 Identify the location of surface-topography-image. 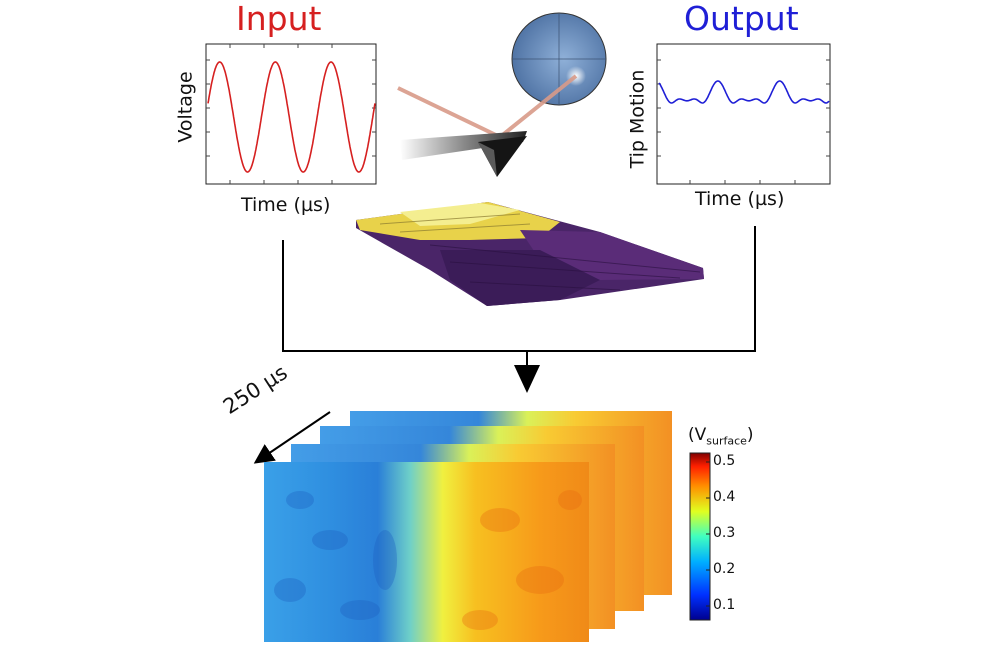
(530, 254).